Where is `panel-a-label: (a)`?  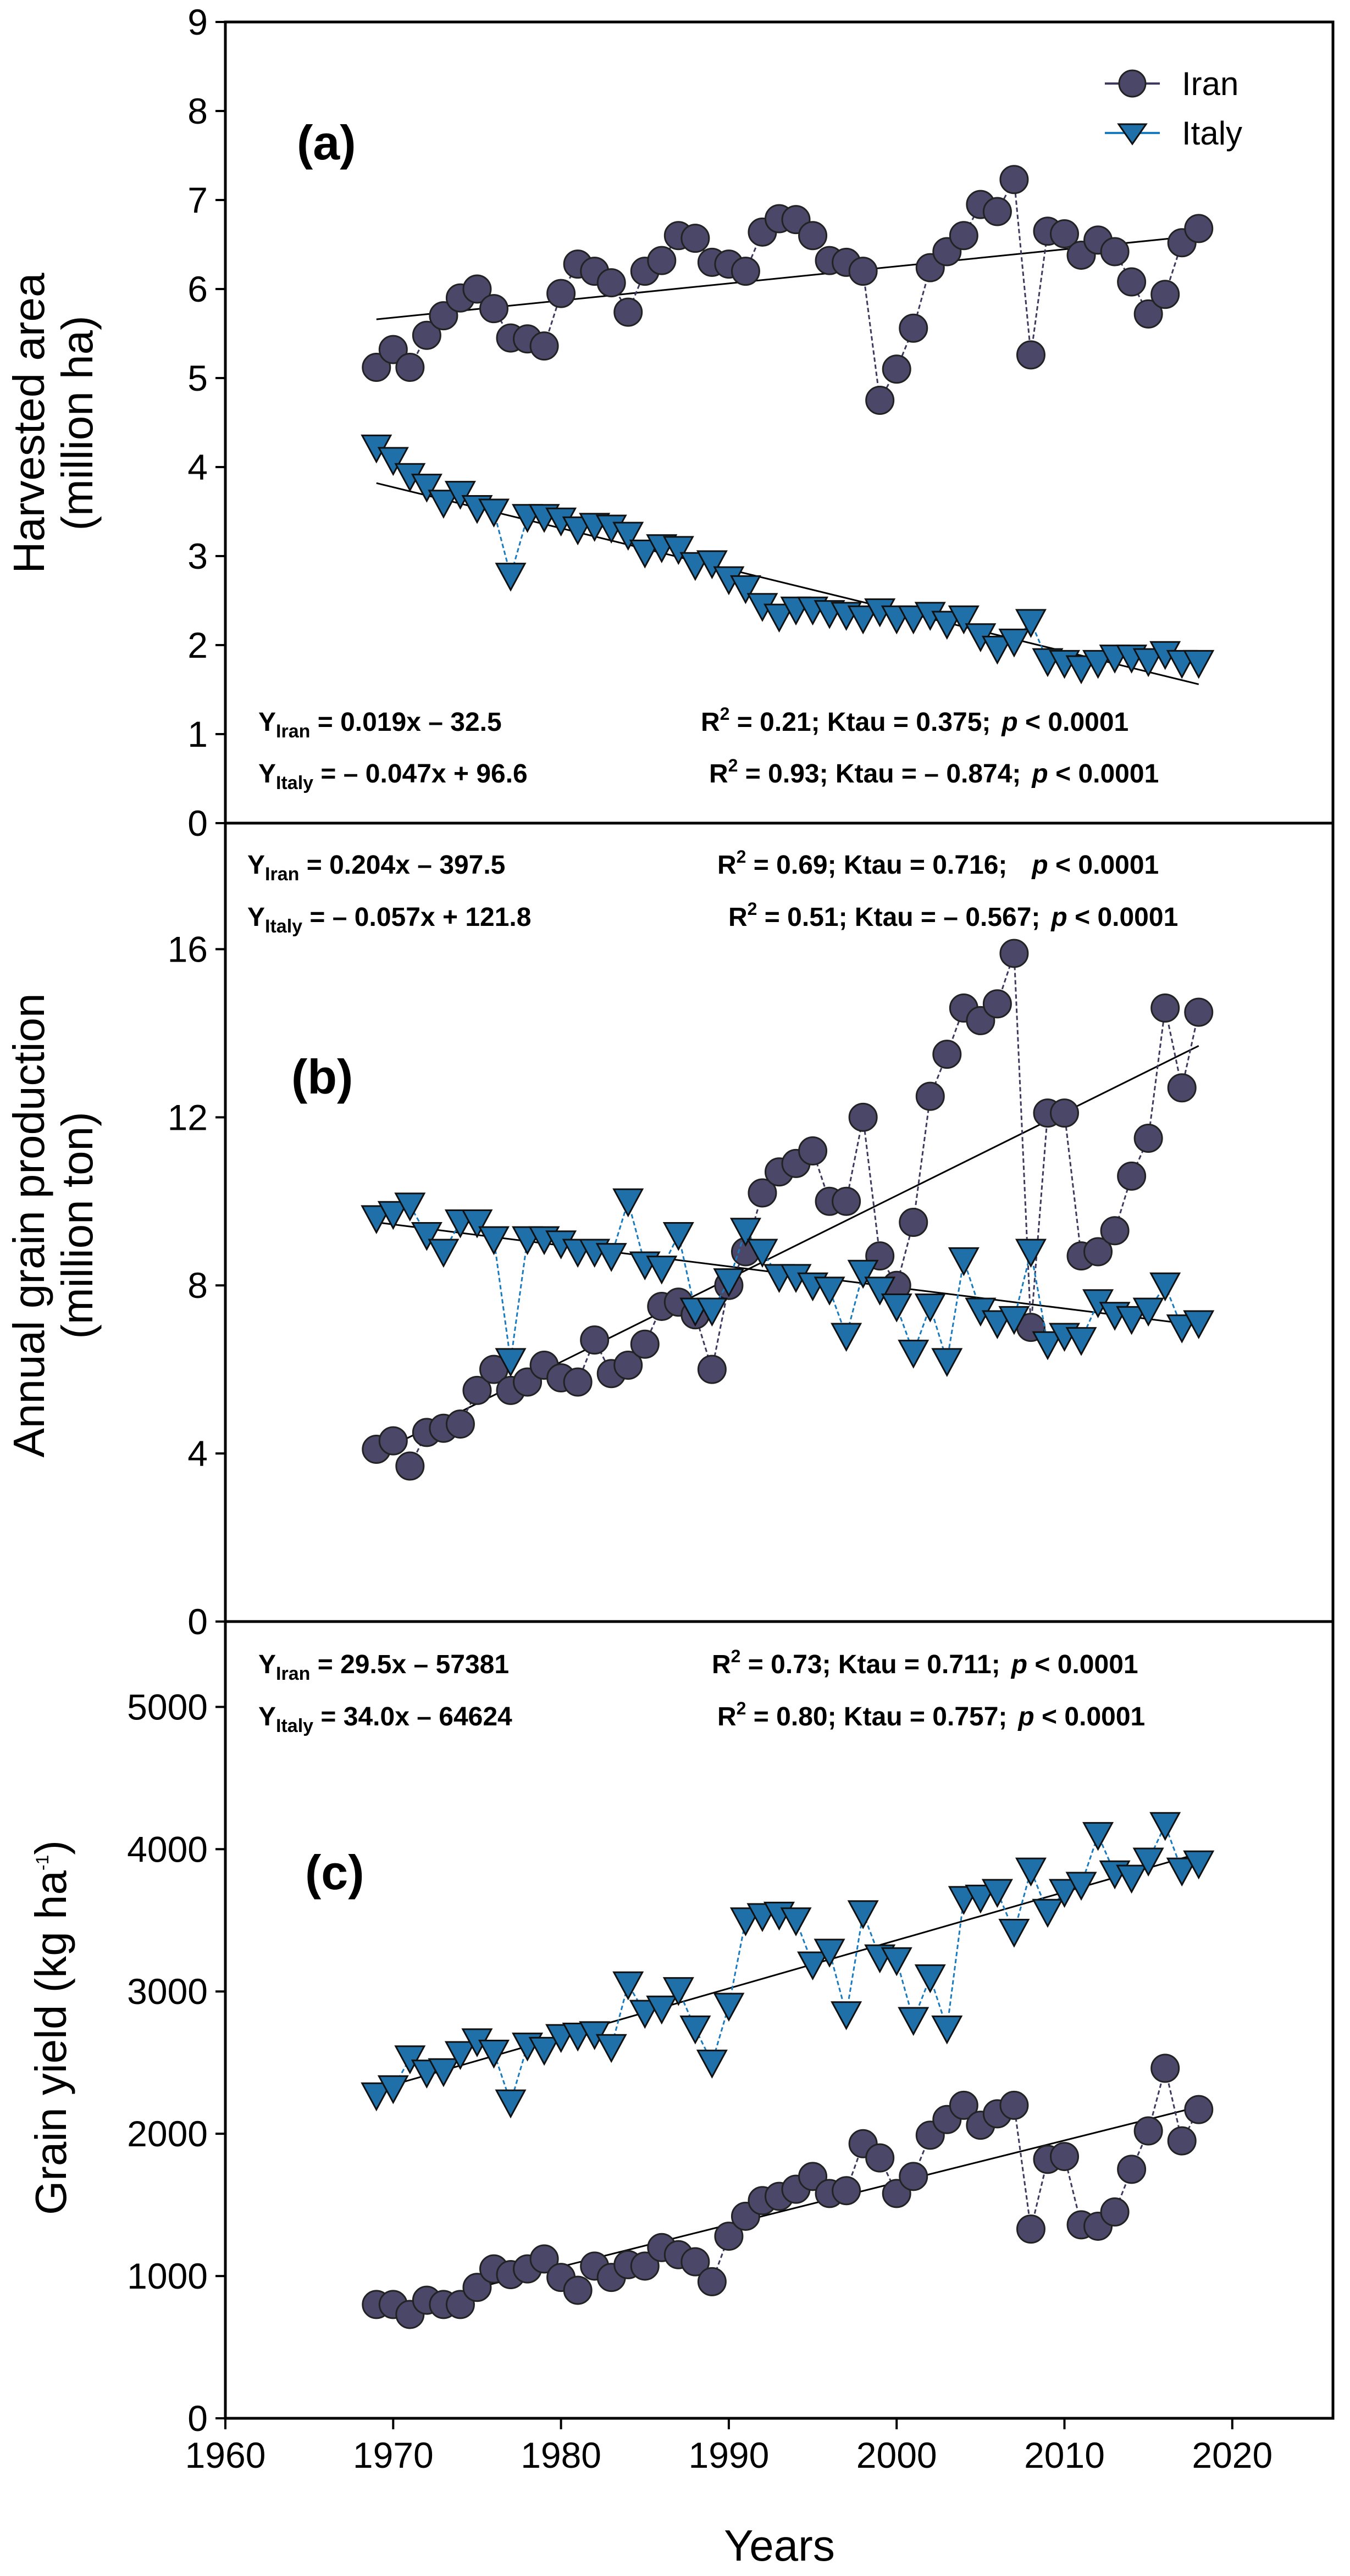
panel-a-label: (a) is located at coordinates (327, 142).